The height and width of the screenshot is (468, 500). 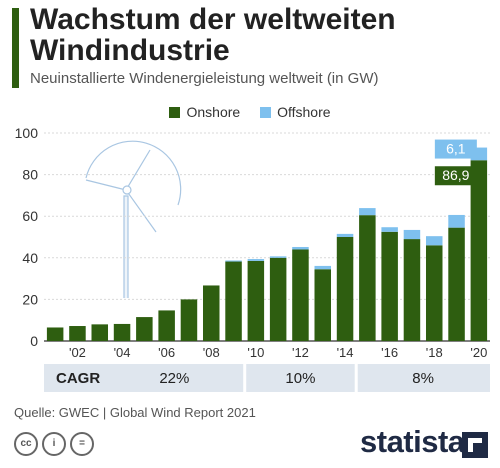 What do you see at coordinates (412, 441) in the screenshot?
I see `statista-logo: statista` at bounding box center [412, 441].